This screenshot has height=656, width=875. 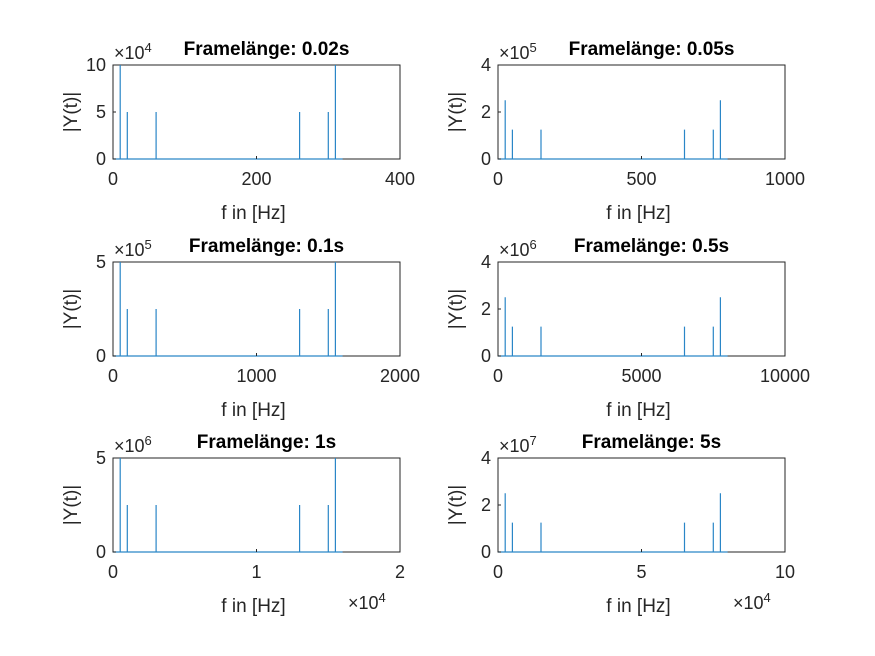 I want to click on x-tick-label: 10, so click(x=785, y=572).